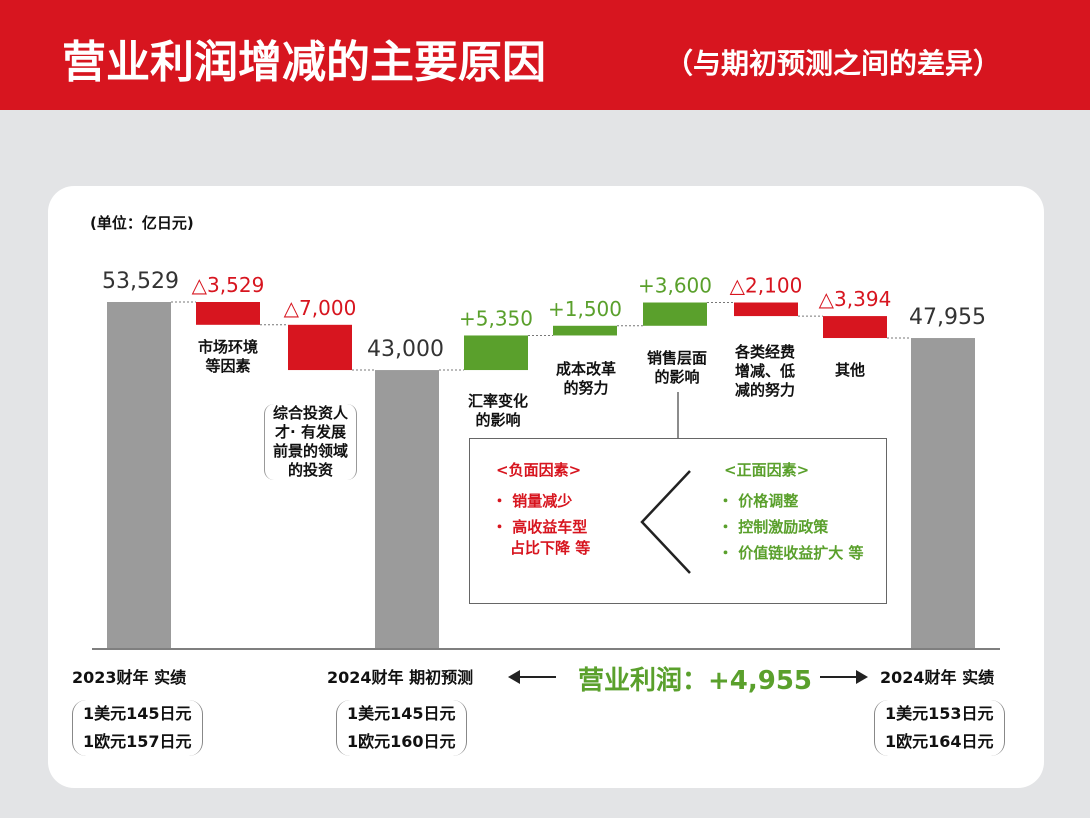 This screenshot has width=1090, height=818. What do you see at coordinates (849, 370) in the screenshot?
I see `label-other: 其他` at bounding box center [849, 370].